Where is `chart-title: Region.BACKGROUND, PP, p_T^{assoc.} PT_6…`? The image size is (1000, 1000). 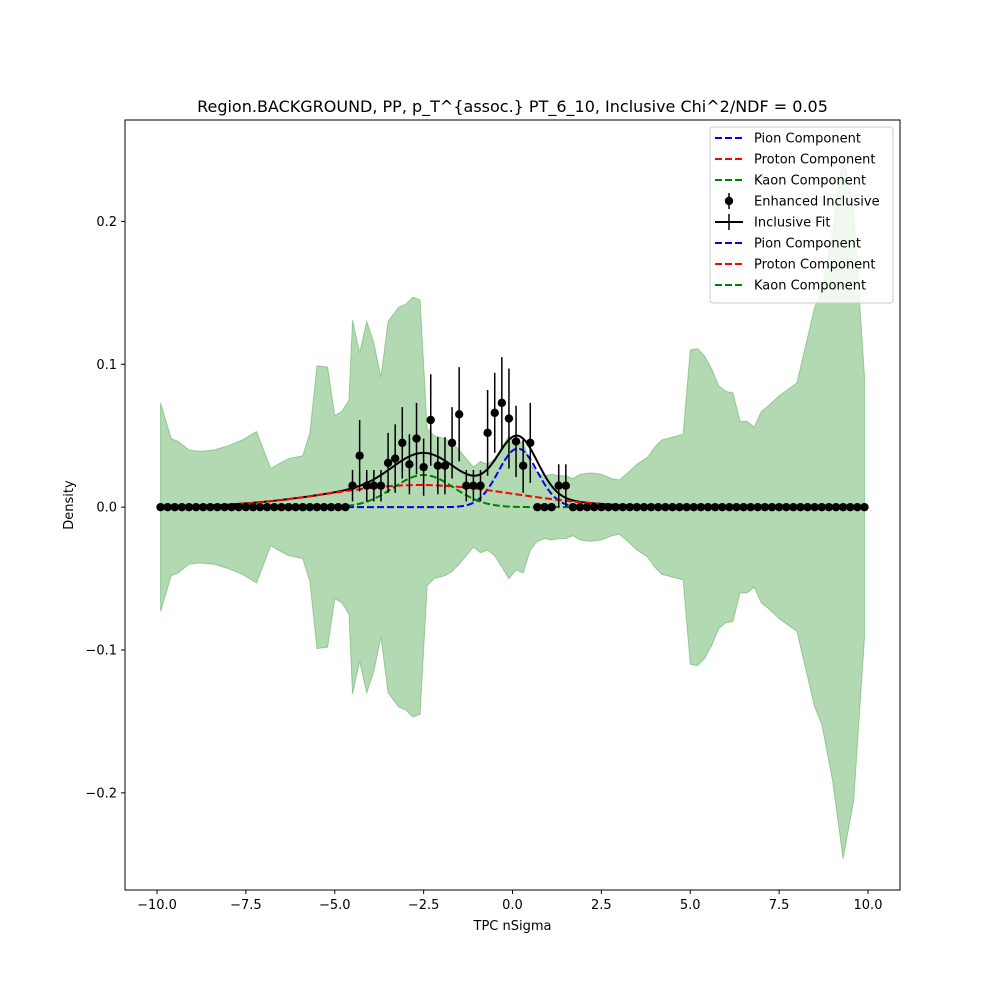
chart-title: Region.BACKGROUND, PP, p_T^{assoc.} PT_6… is located at coordinates (512, 107).